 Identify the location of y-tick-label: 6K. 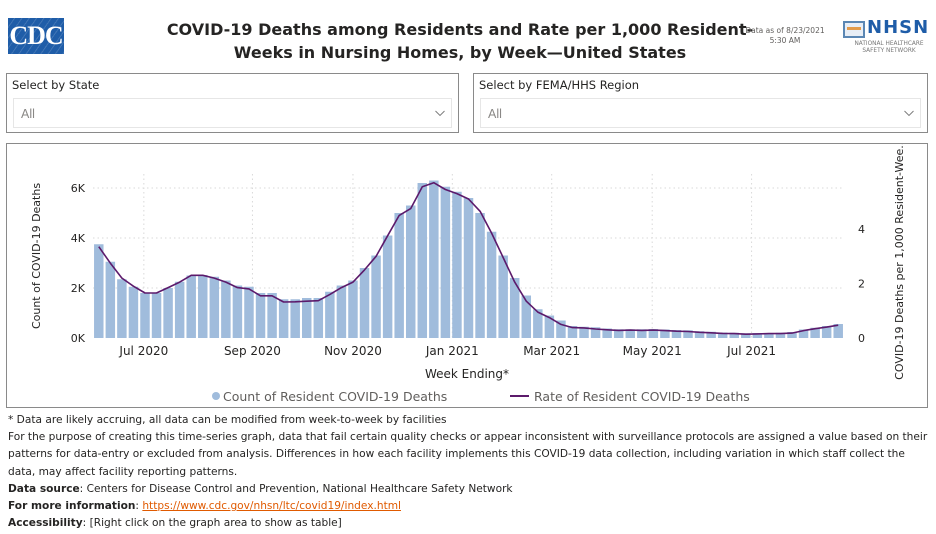
(78, 188).